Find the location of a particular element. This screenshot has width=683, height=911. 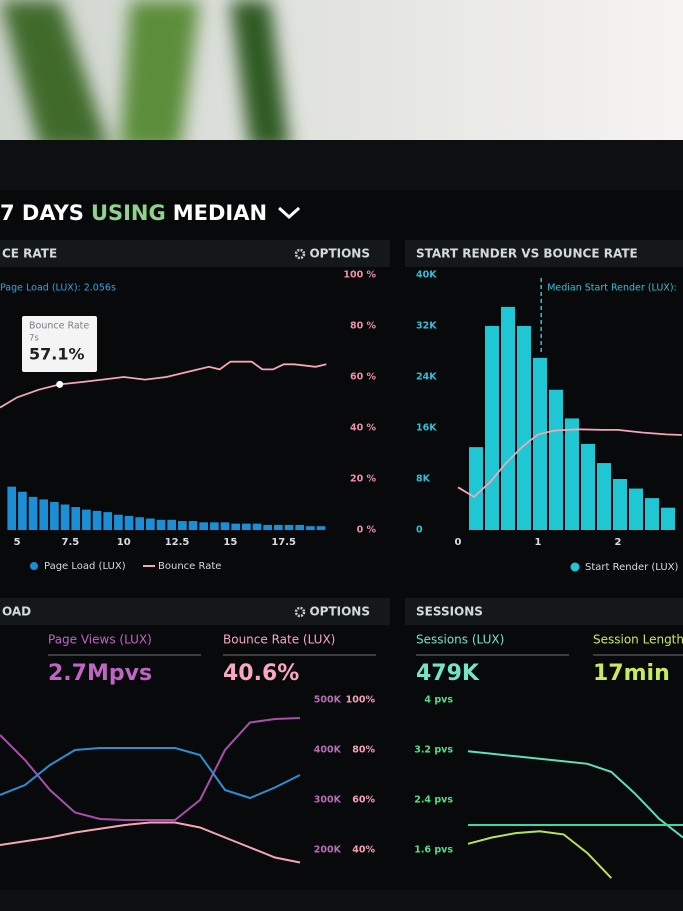

kpi-value: 2.7Mpvs is located at coordinates (100, 673).